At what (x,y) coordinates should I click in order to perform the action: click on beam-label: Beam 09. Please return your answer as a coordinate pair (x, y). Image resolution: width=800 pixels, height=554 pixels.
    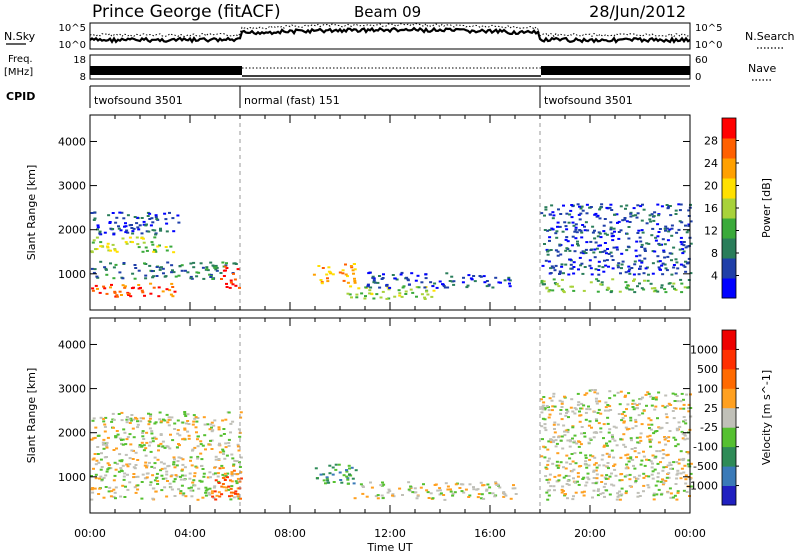
    Looking at the image, I should click on (387, 12).